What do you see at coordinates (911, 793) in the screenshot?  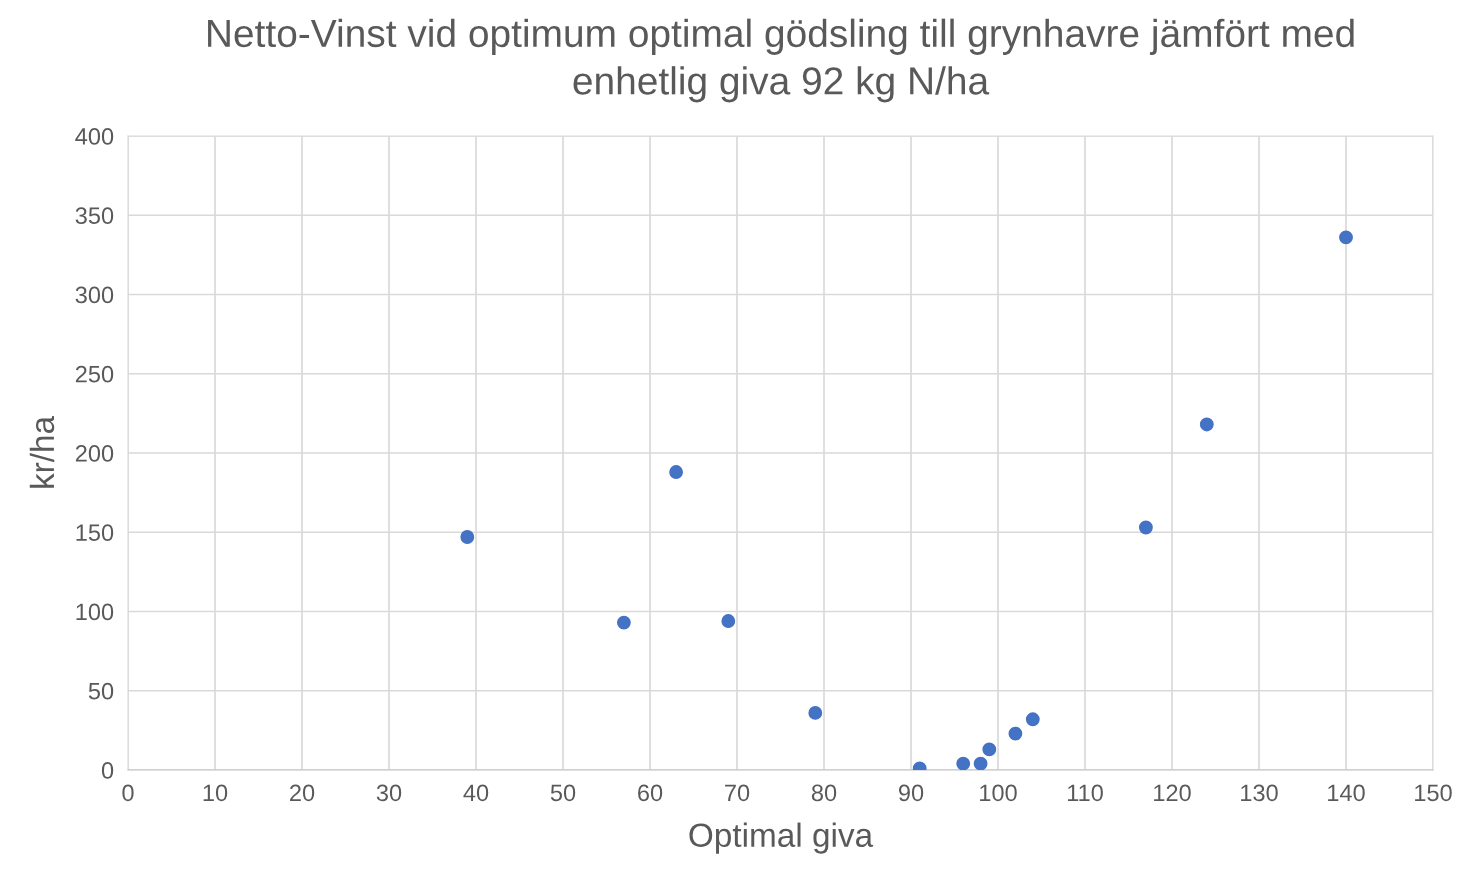 I see `x-tick-label: 90` at bounding box center [911, 793].